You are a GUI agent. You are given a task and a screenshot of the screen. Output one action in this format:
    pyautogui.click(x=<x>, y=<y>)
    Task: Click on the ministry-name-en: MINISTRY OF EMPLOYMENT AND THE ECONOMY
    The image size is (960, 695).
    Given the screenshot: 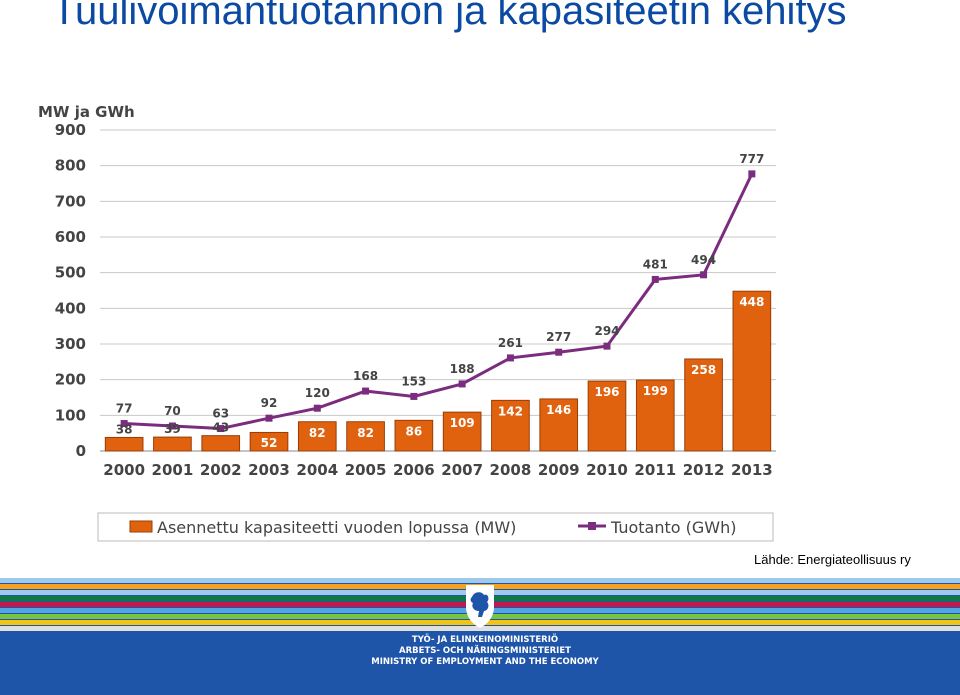 What is the action you would take?
    pyautogui.click(x=485, y=662)
    